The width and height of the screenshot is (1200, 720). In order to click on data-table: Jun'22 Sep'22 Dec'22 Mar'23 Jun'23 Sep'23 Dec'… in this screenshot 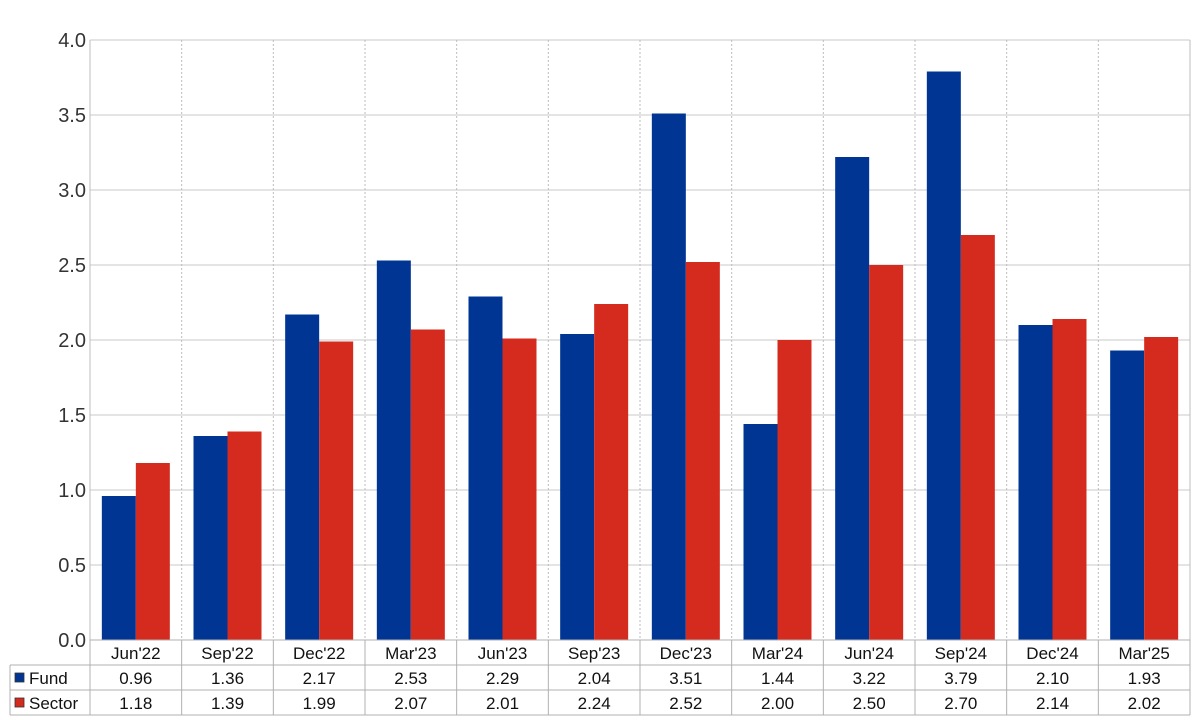, I will do `click(600, 677)`.